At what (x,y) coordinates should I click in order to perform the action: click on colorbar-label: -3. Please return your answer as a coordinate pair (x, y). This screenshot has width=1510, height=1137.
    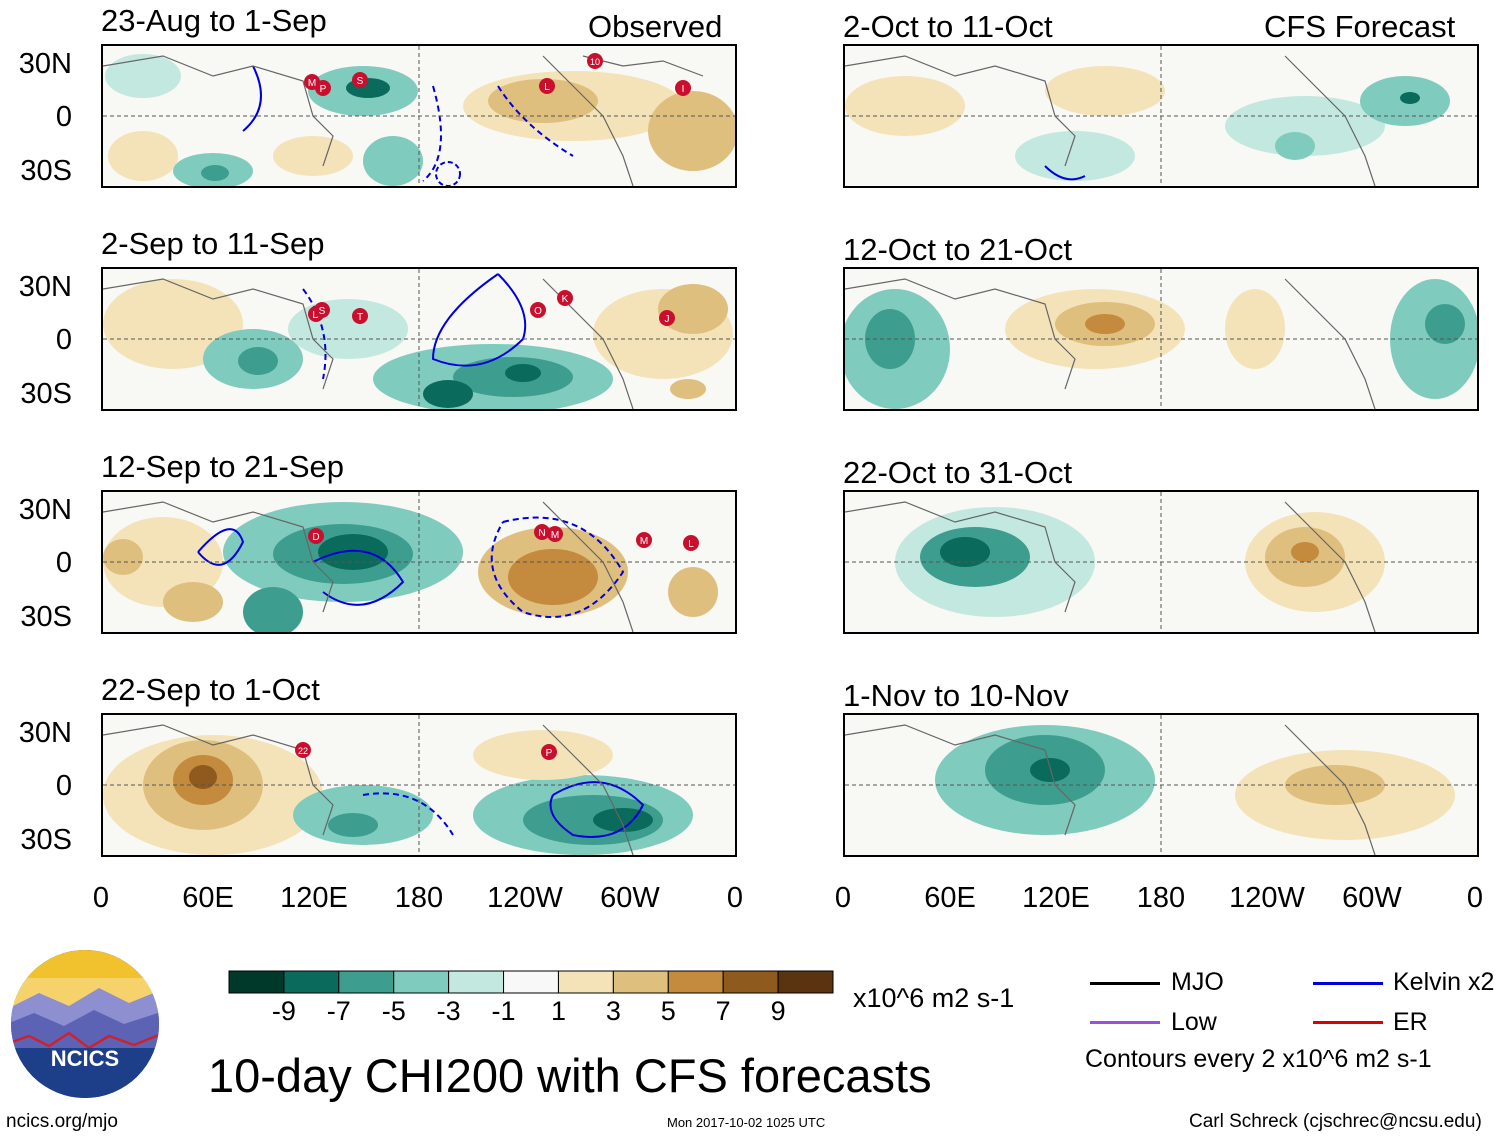
    Looking at the image, I should click on (448, 1011).